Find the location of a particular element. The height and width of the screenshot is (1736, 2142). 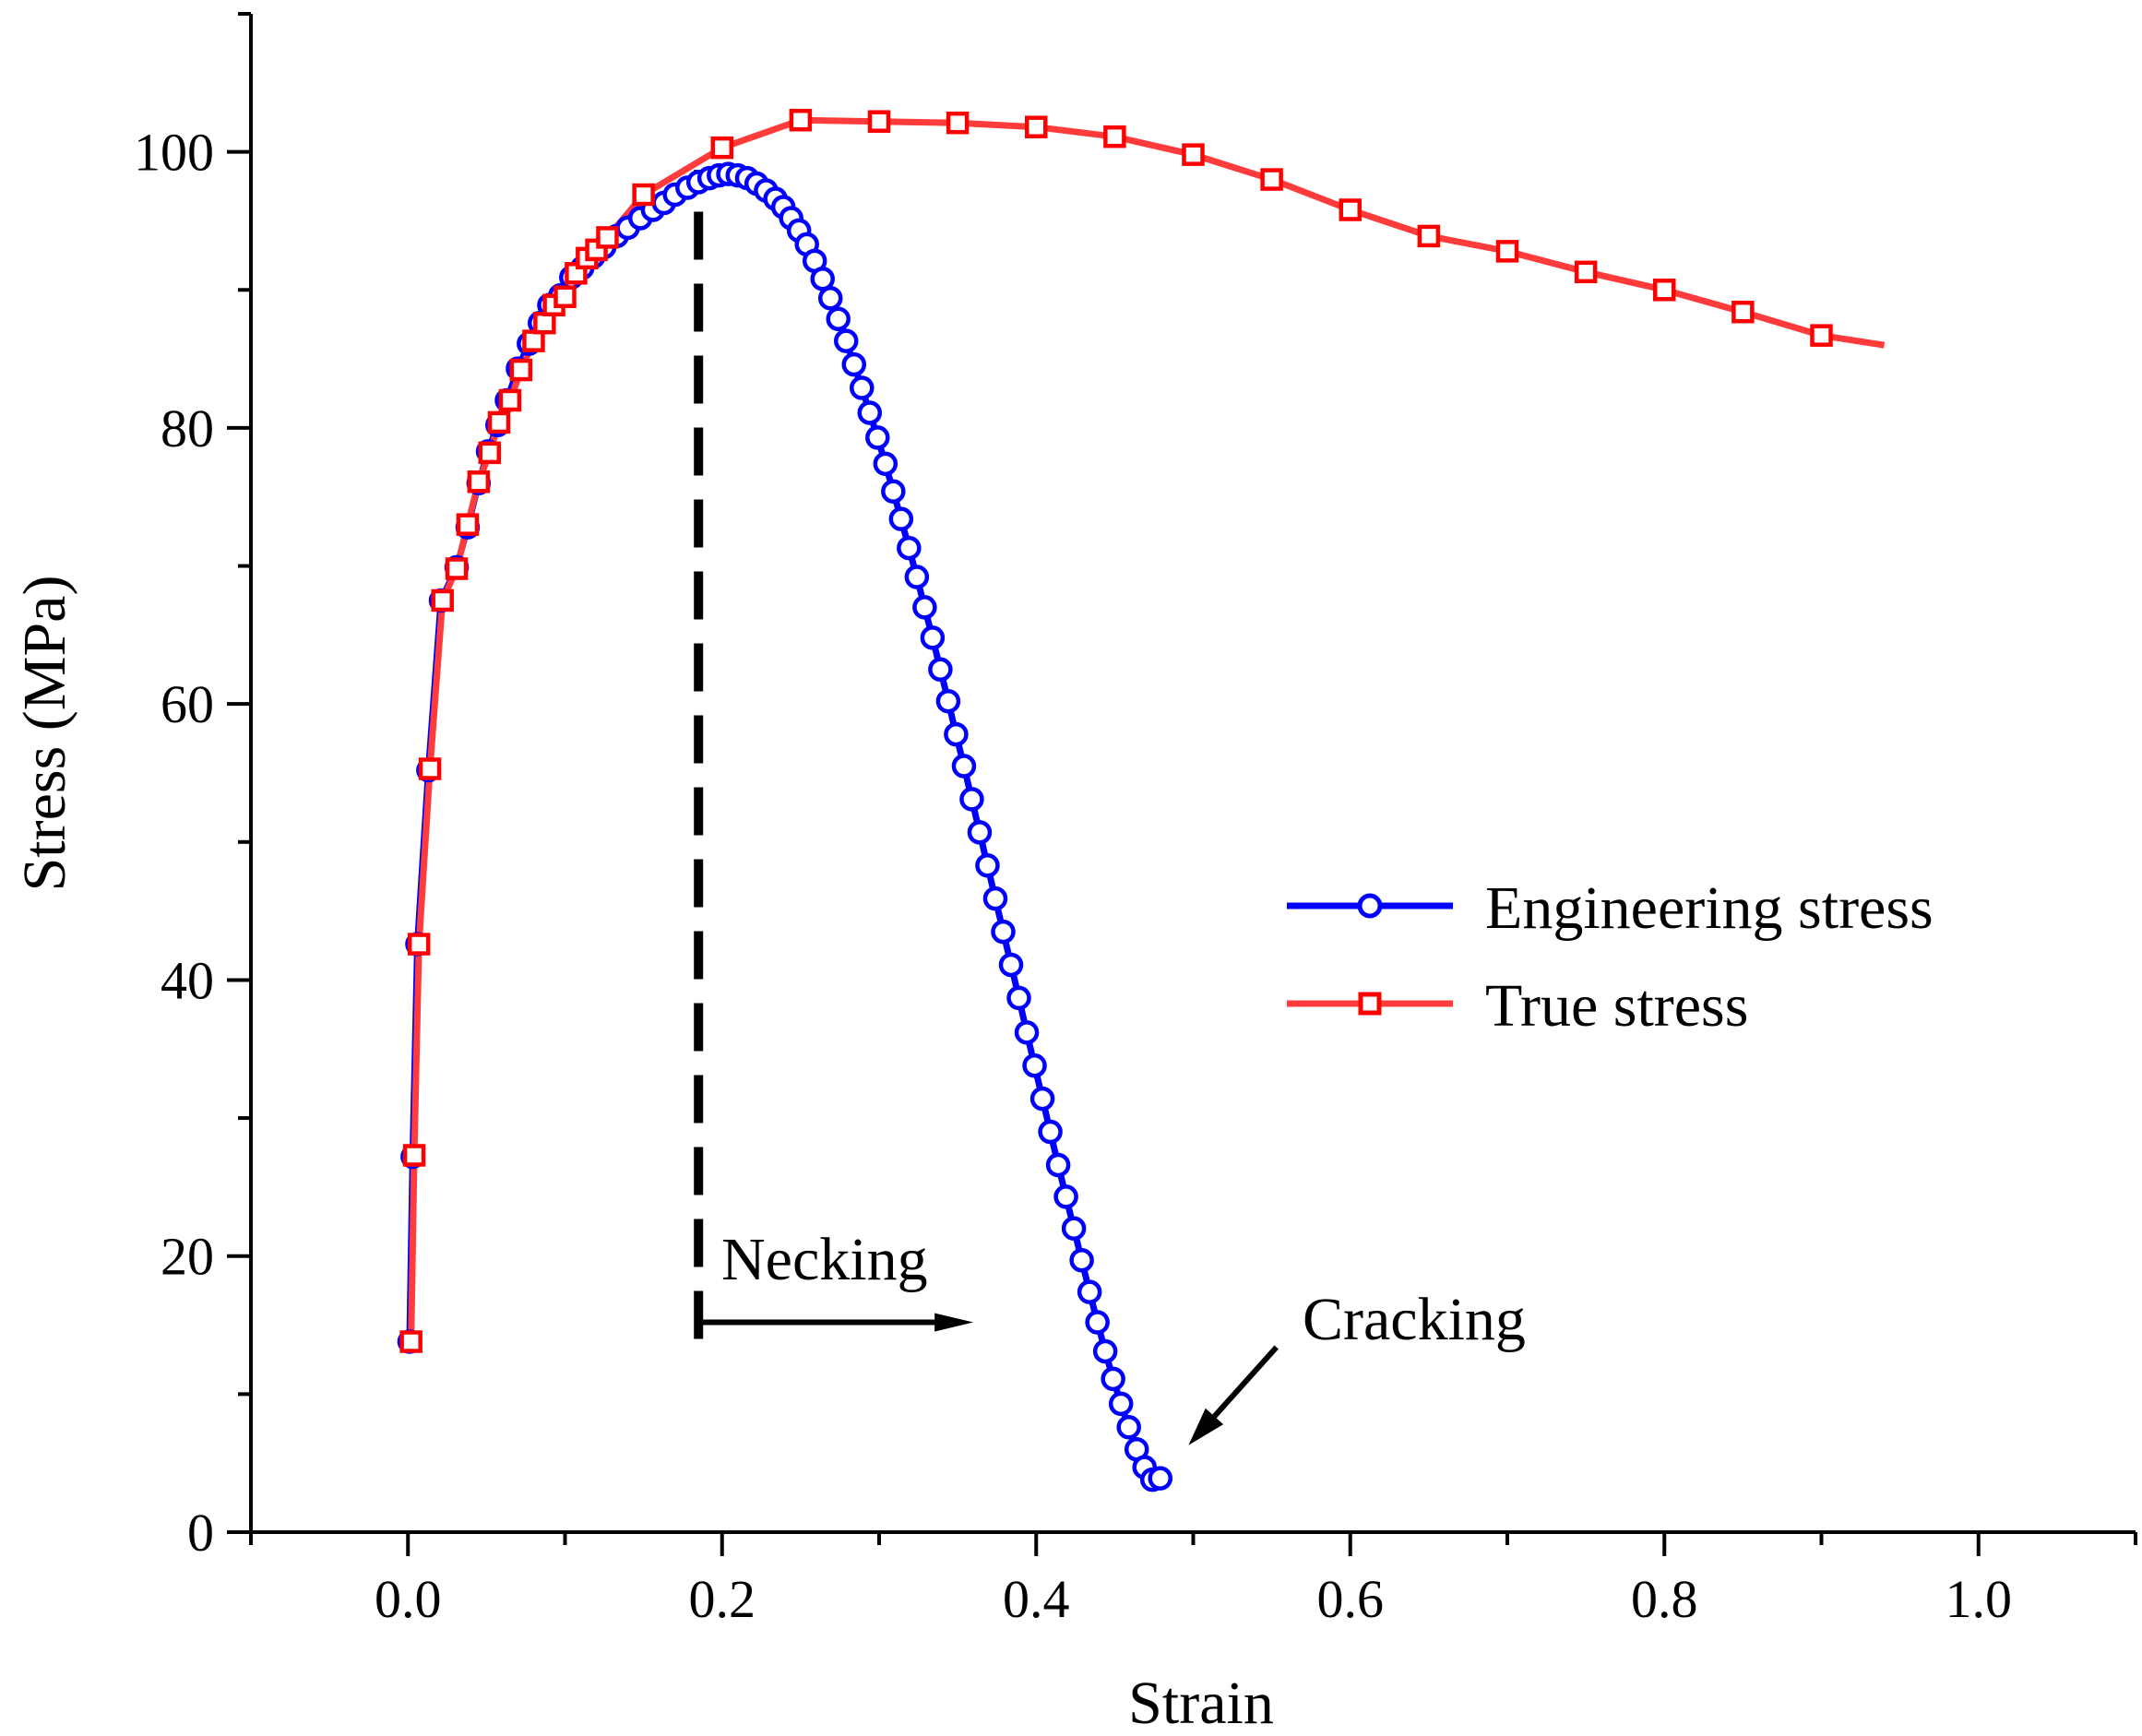

y-tick-label: 20 is located at coordinates (187, 1257).